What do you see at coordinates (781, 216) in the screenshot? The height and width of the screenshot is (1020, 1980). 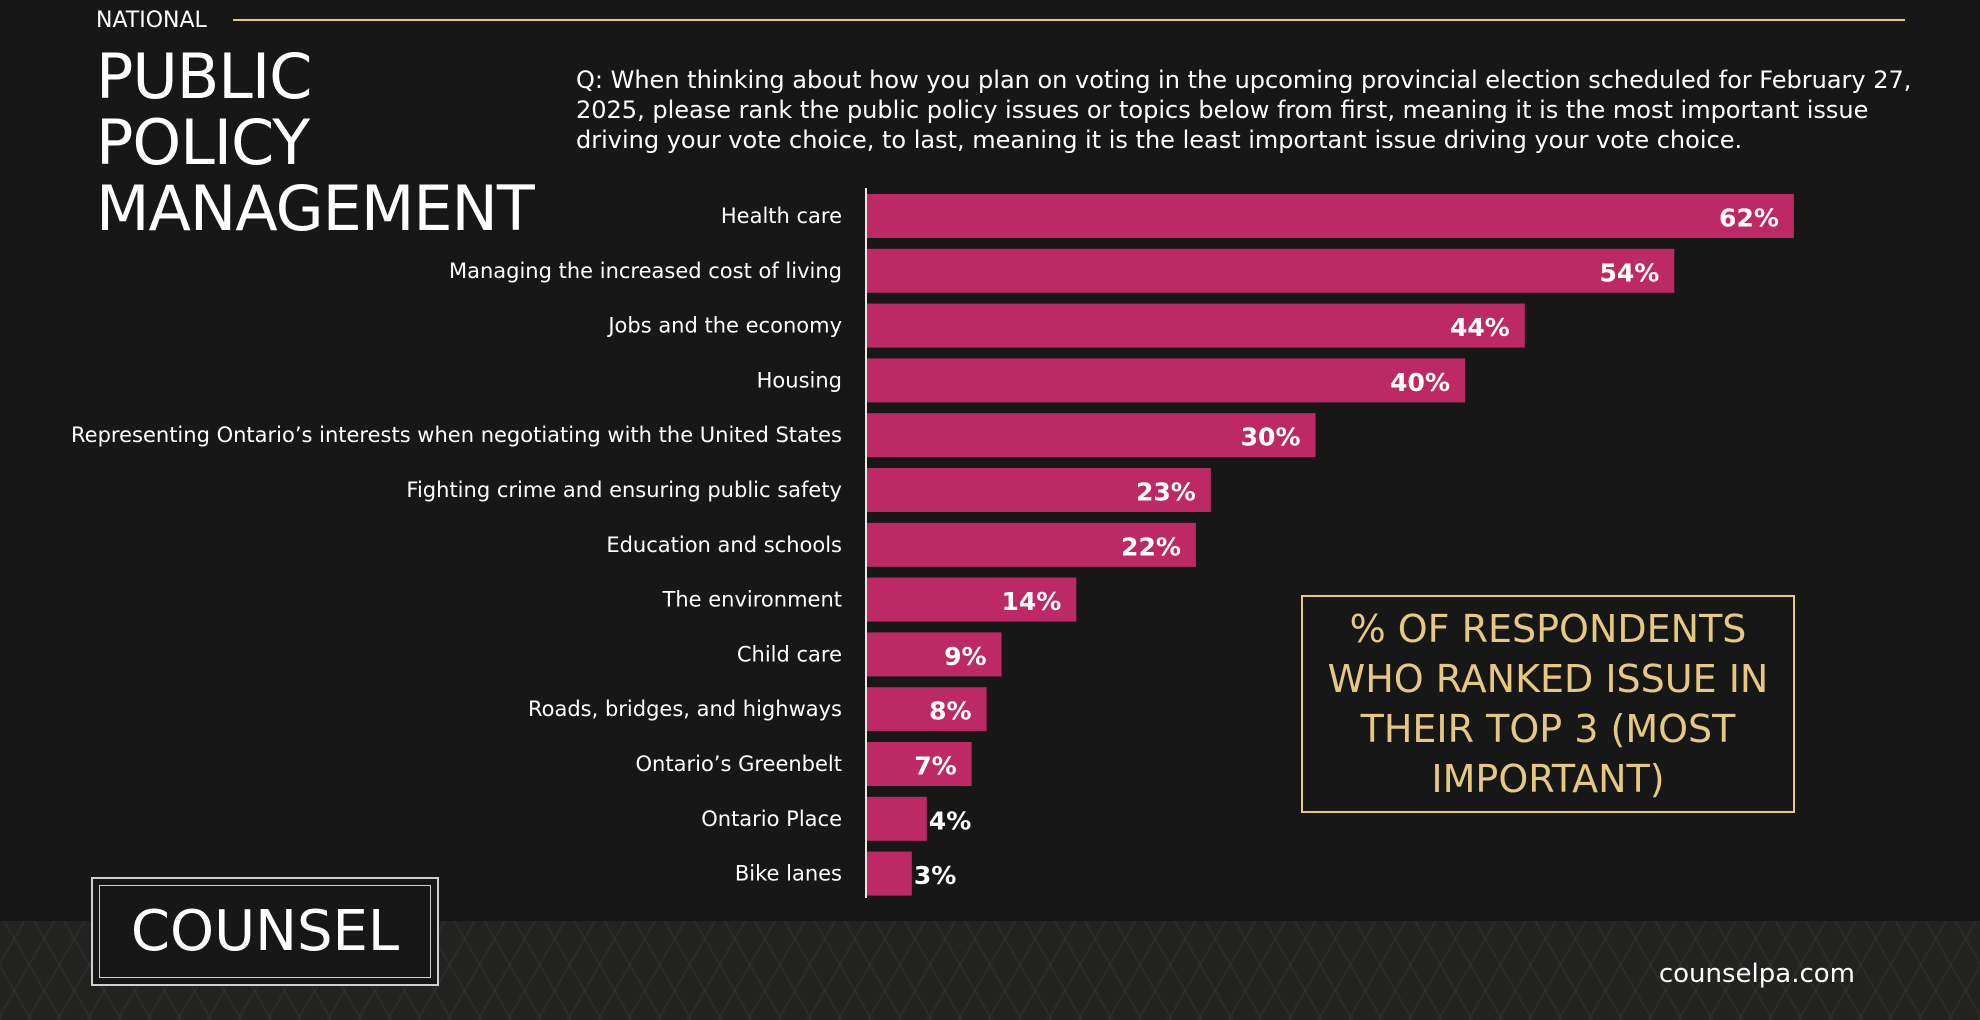 I see `category-label: Health care` at bounding box center [781, 216].